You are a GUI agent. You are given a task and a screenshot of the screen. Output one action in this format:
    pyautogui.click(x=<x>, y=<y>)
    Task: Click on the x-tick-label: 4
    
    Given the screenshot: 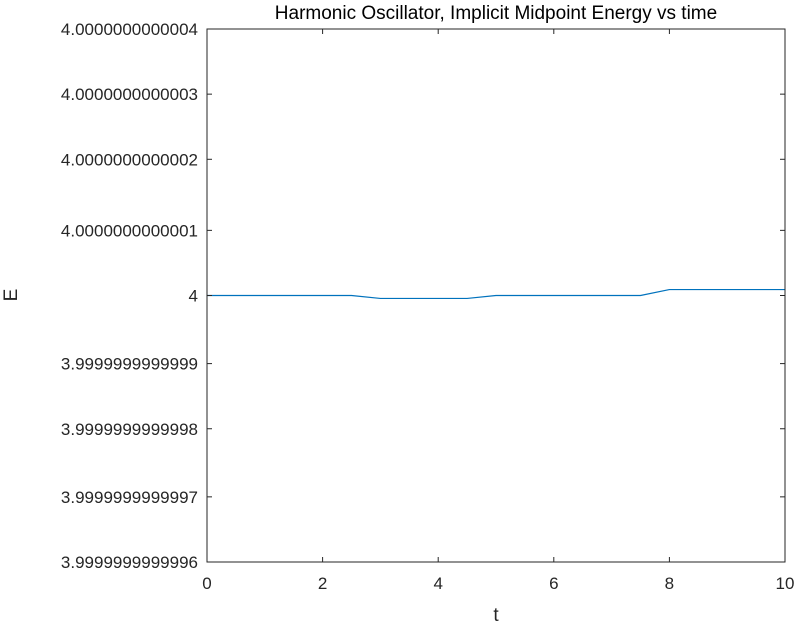 What is the action you would take?
    pyautogui.click(x=437, y=583)
    